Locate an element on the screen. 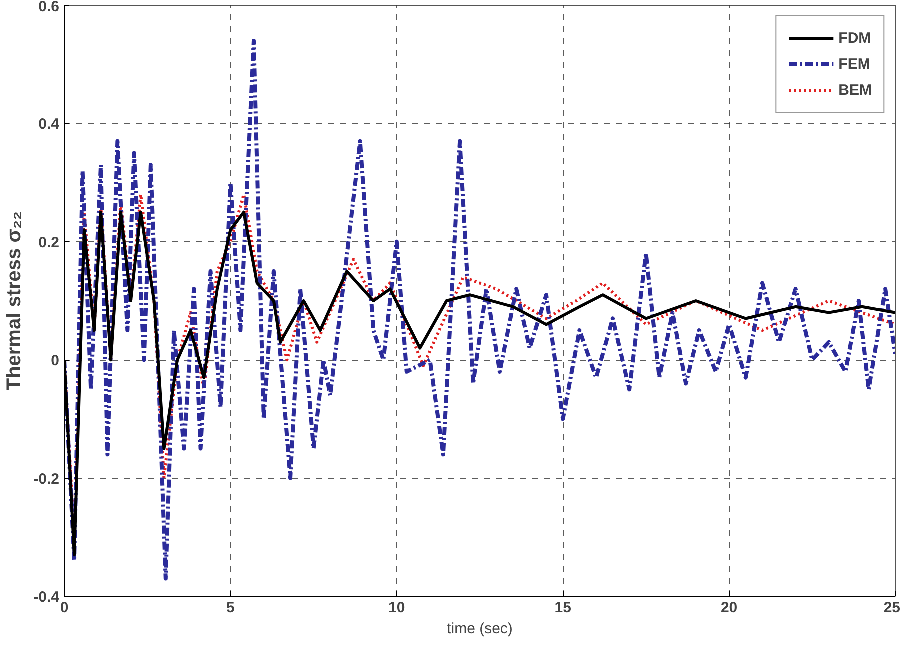 The height and width of the screenshot is (650, 910). x-tick-label: 5 is located at coordinates (230, 608).